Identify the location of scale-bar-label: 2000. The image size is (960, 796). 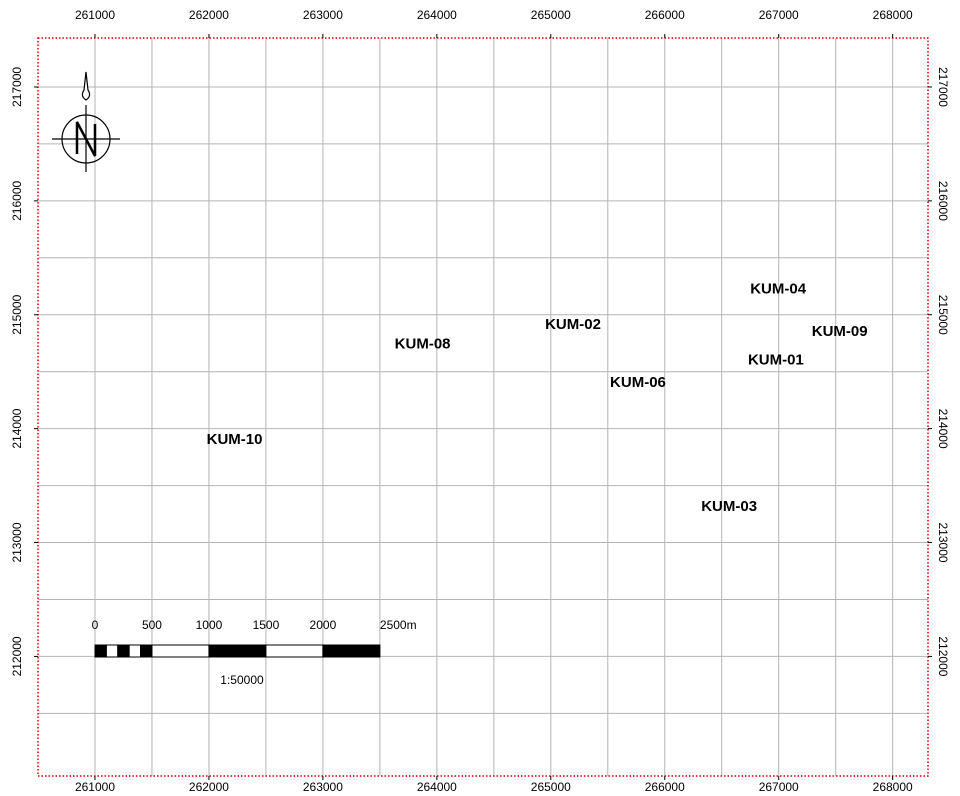
(323, 625).